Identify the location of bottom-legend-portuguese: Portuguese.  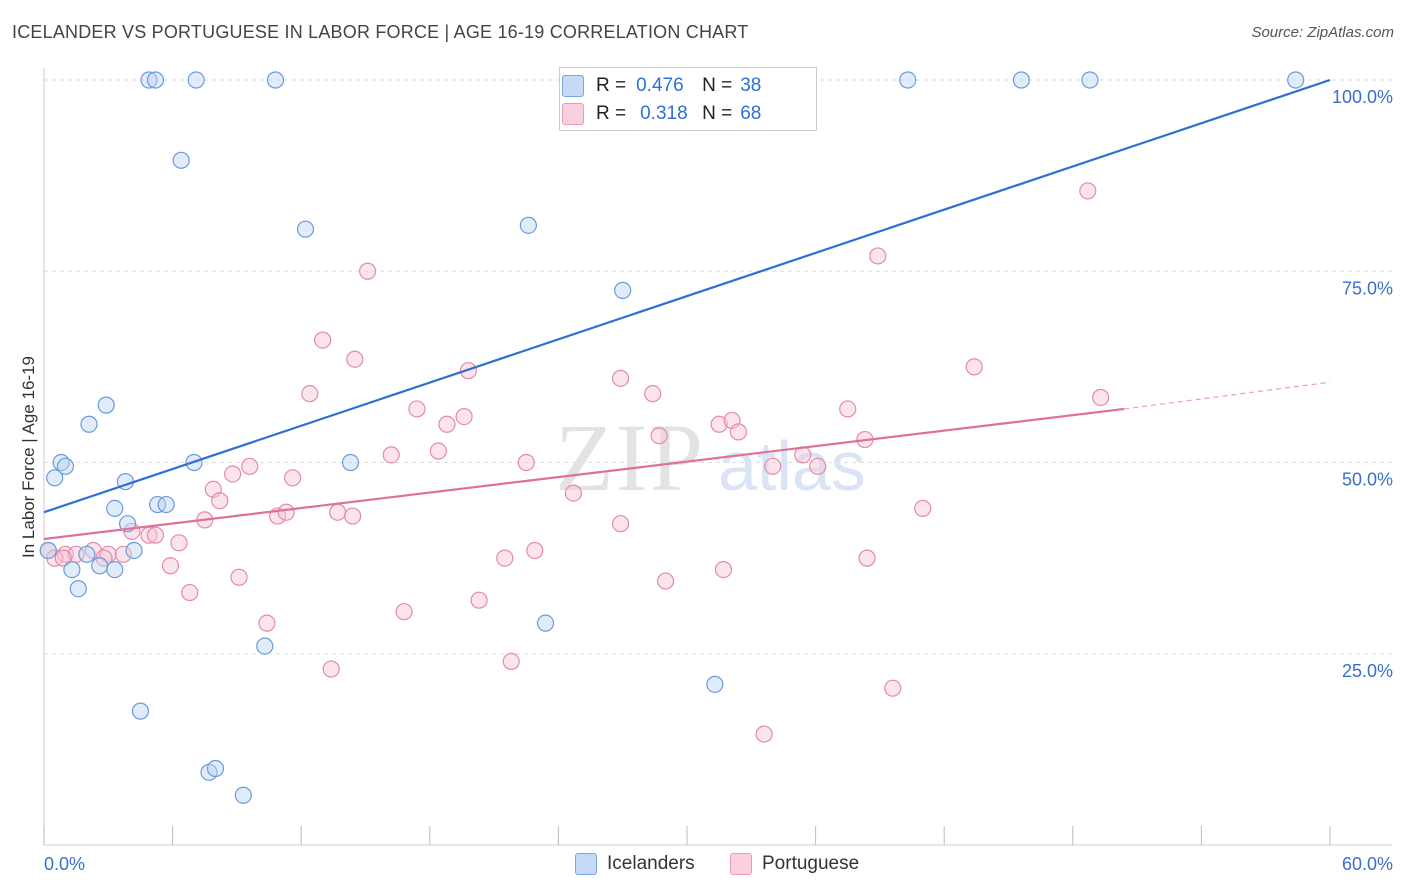
(794, 864).